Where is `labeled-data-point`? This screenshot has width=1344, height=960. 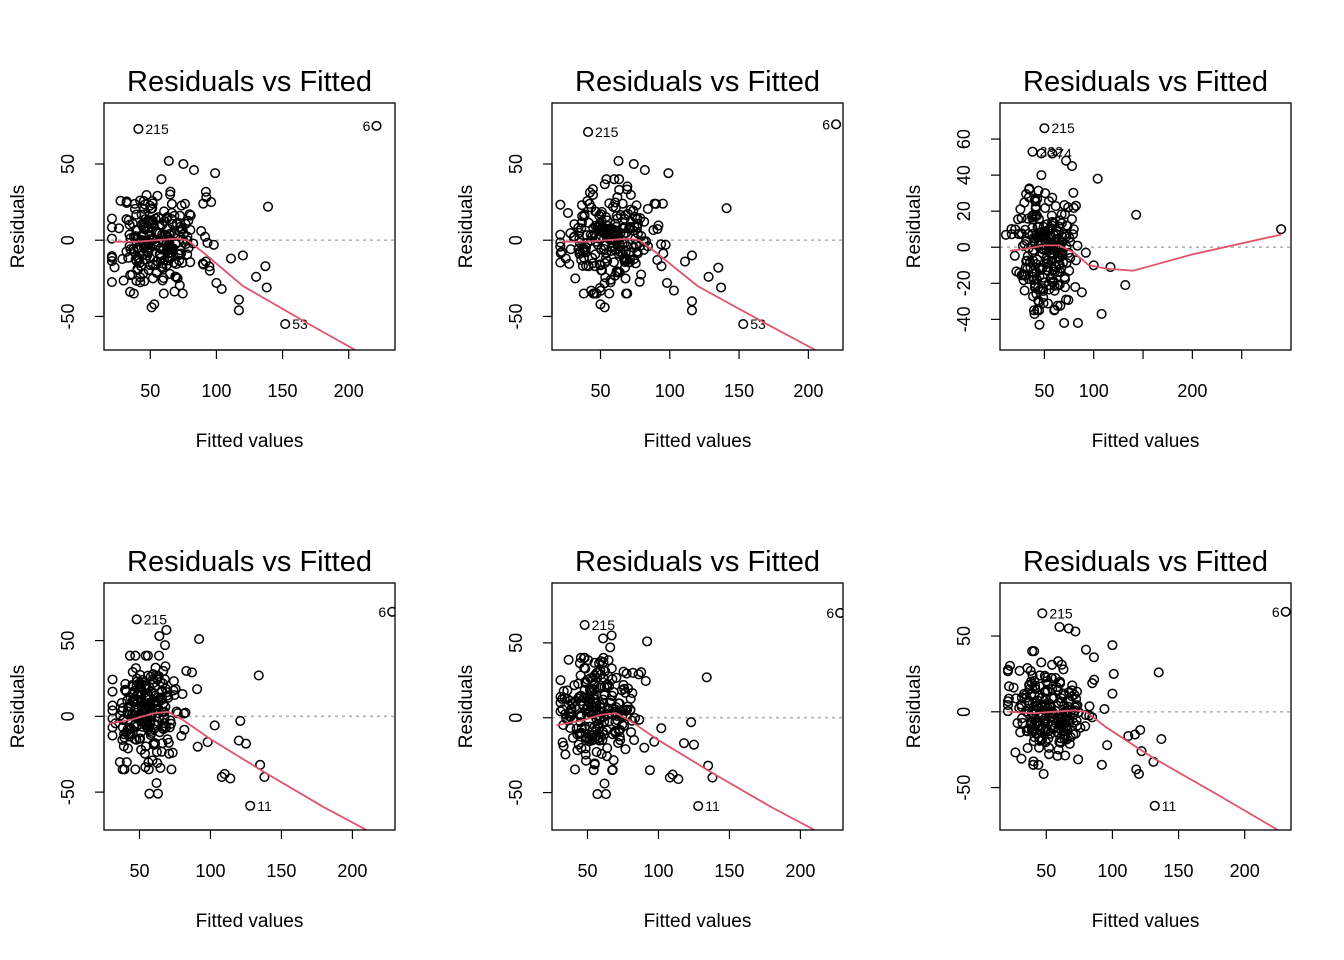 labeled-data-point is located at coordinates (584, 624).